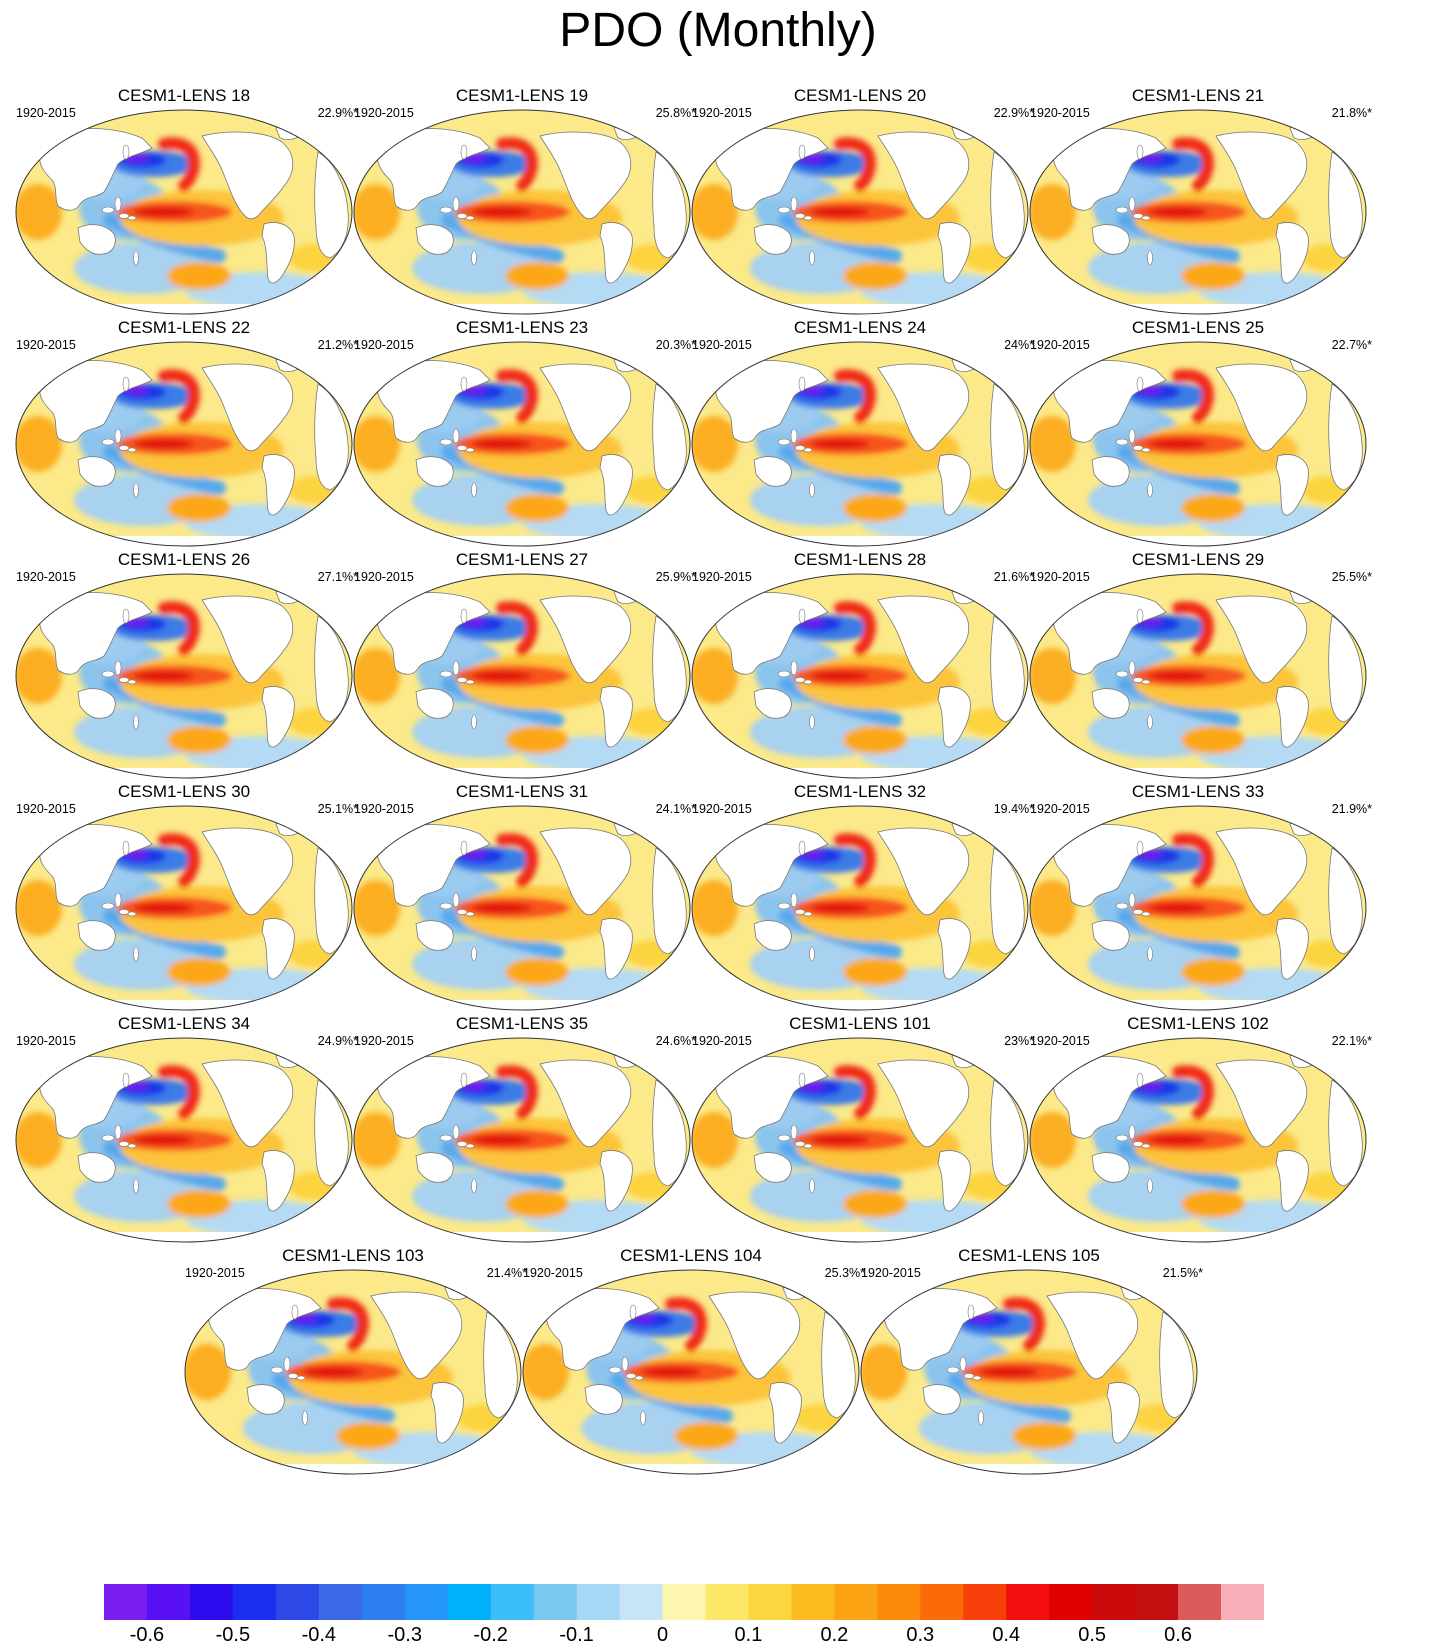  I want to click on panel-title: CESM1-LENS 102, so click(1198, 1023).